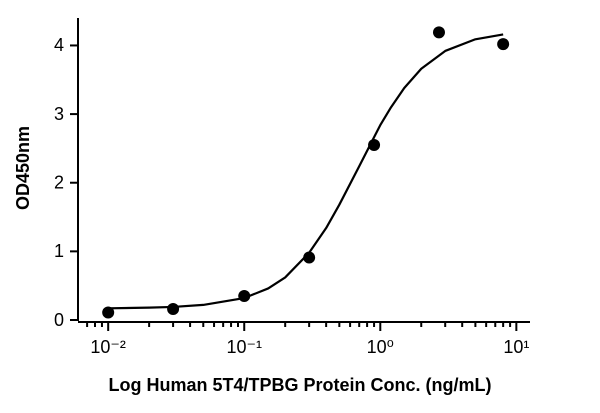  What do you see at coordinates (380, 347) in the screenshot?
I see `x-tick-label: 10⁰` at bounding box center [380, 347].